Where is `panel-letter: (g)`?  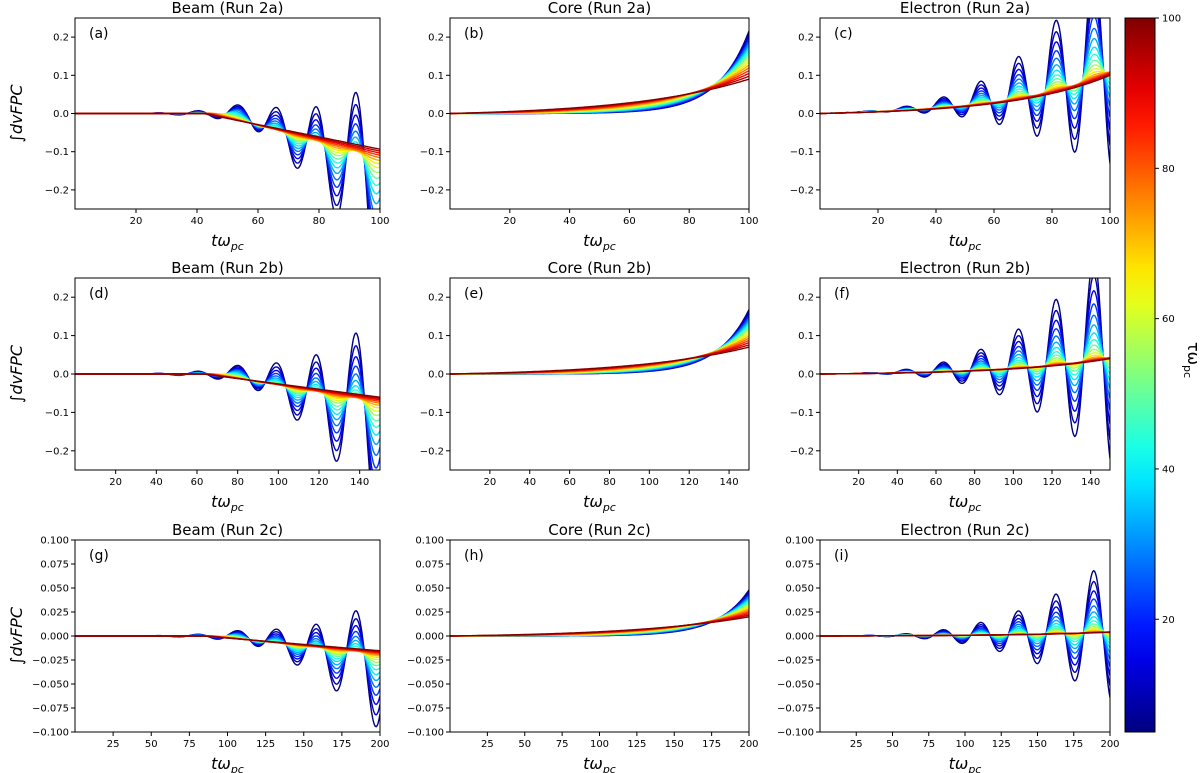
panel-letter: (g) is located at coordinates (99, 556).